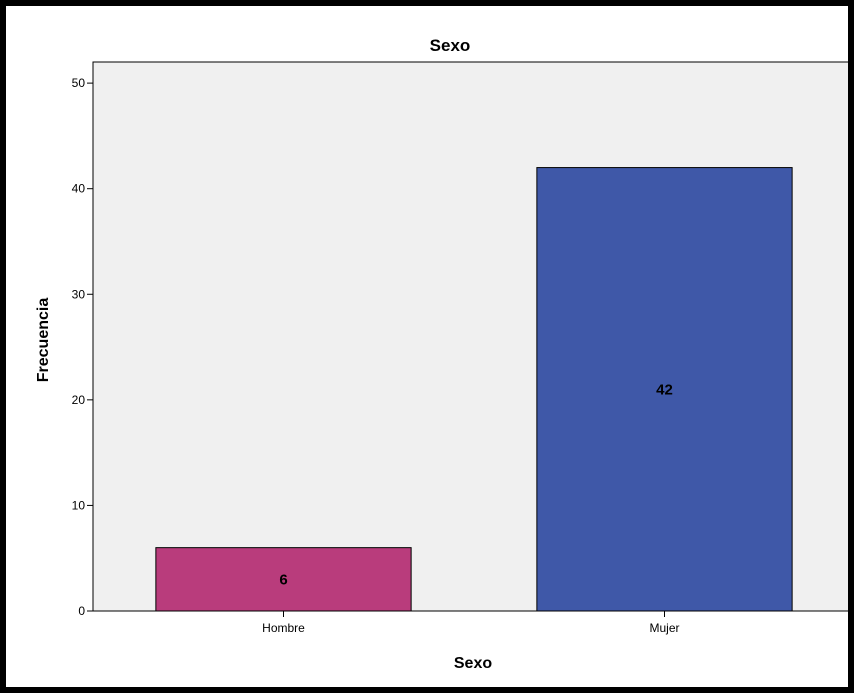  Describe the element at coordinates (79, 294) in the screenshot. I see `y-tick-label: 30` at that location.